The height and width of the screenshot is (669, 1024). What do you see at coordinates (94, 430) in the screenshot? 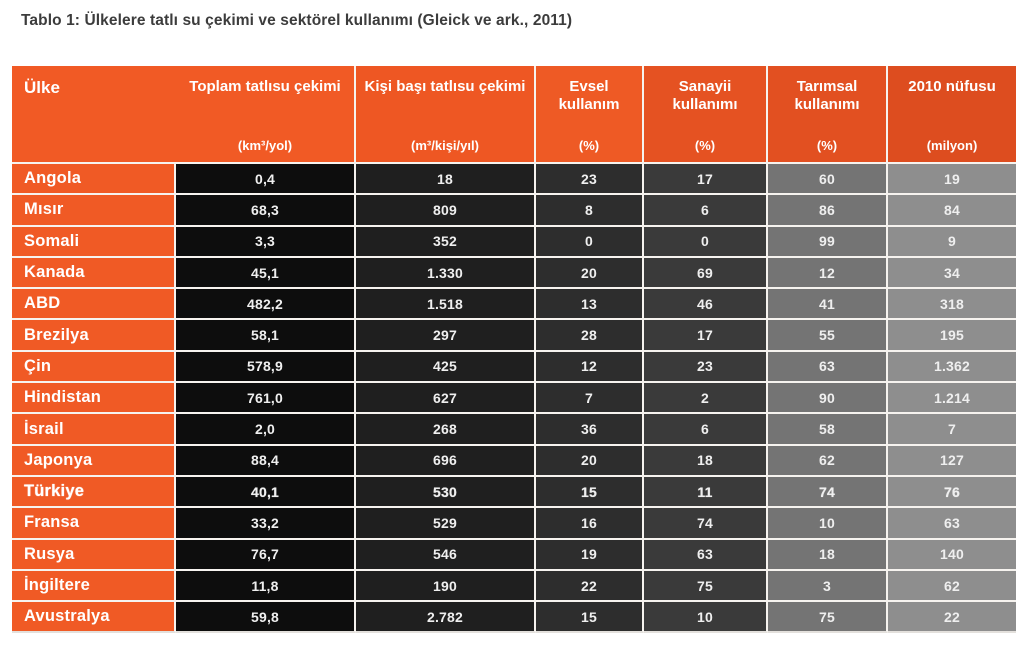
I see `country-cell: İsrail` at bounding box center [94, 430].